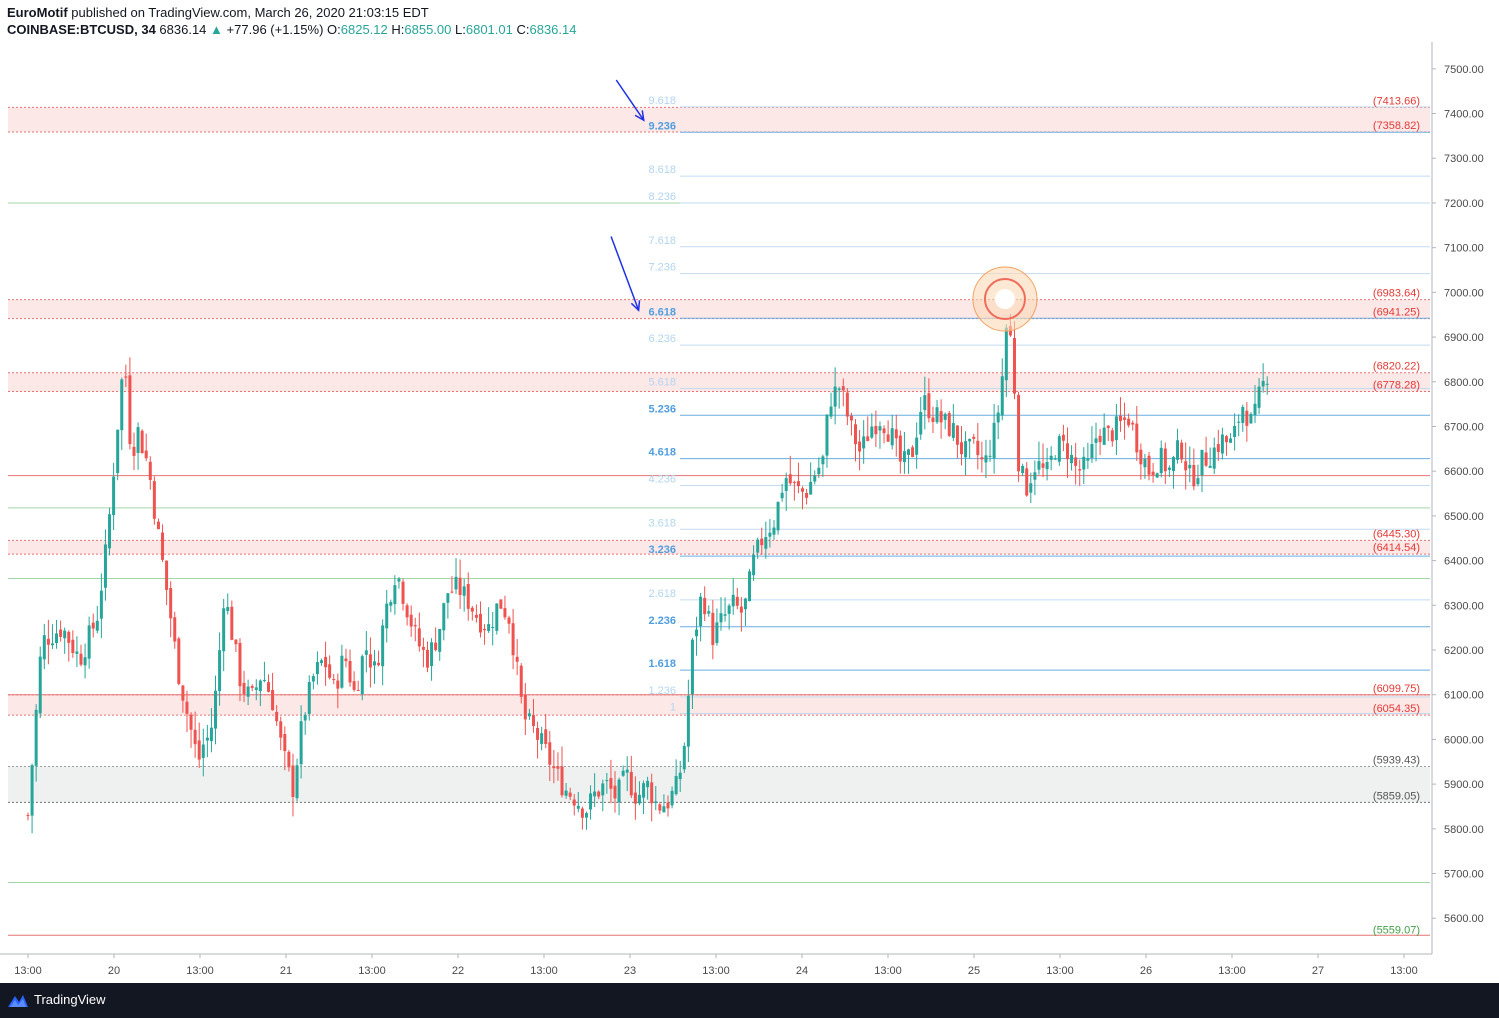 The width and height of the screenshot is (1499, 1018). Describe the element at coordinates (553, 29) in the screenshot. I see `close-value: 6836.14` at that location.